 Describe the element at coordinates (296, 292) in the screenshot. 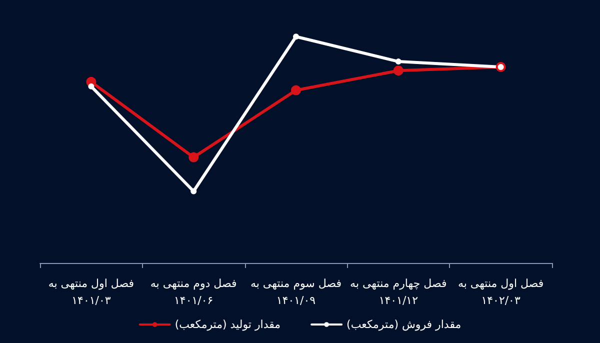

I see `x-tick-label: فصل سوم منتهی به ۱۴۰۱/۰۹` at that location.